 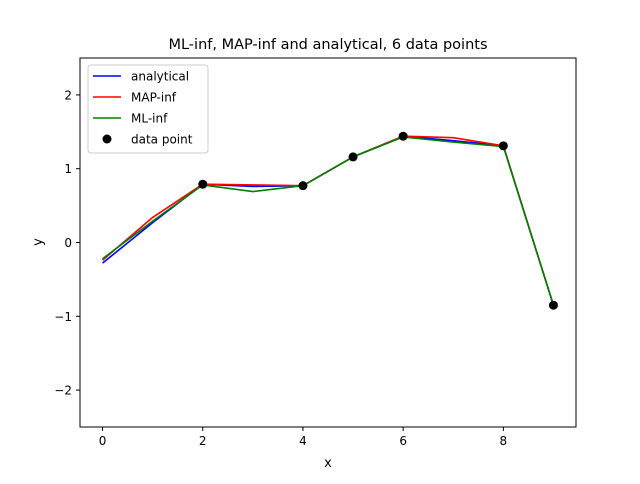 I want to click on y-tick-label: −2, so click(x=63, y=391).